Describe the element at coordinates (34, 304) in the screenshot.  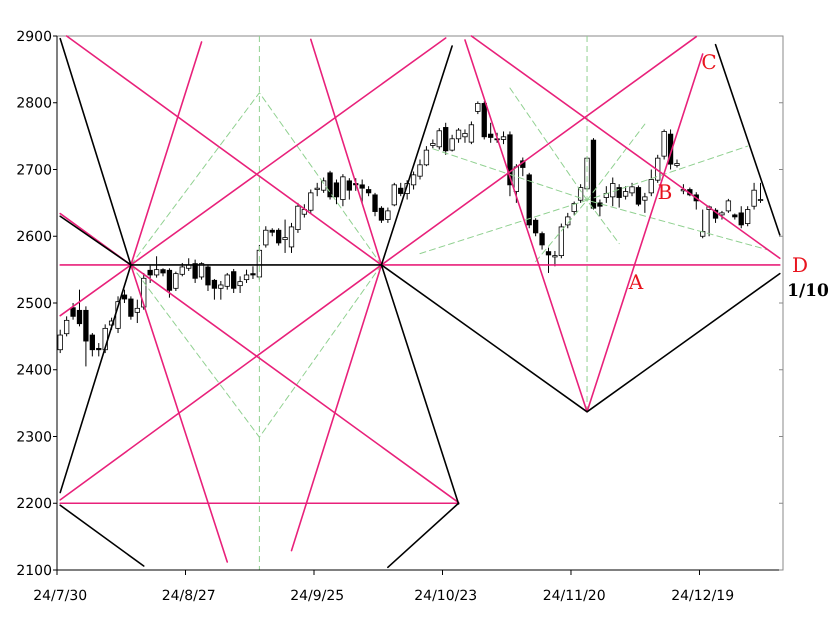
I see `y-tick-label: 2500` at that location.